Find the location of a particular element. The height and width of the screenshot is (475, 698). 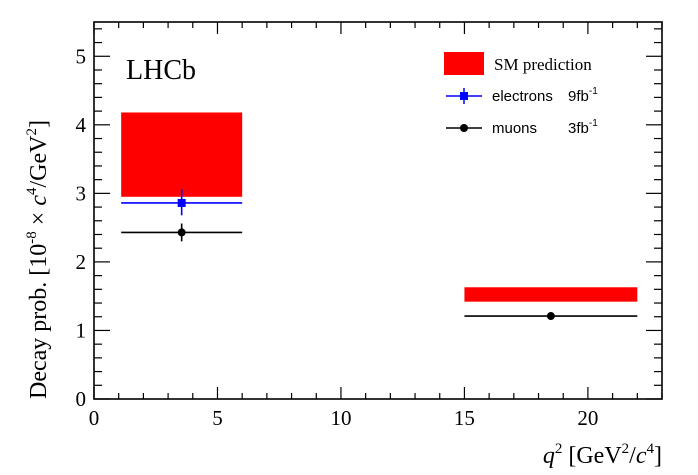

y-axis-c: c is located at coordinates (39, 200).